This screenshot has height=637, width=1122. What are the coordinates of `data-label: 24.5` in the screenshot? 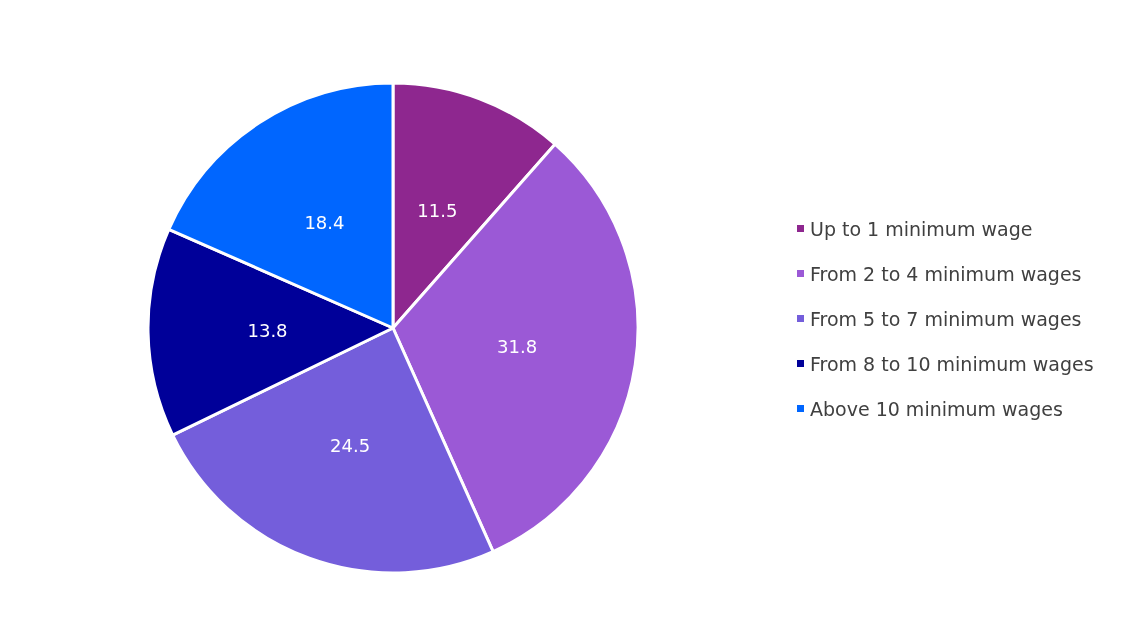 It's located at (350, 446).